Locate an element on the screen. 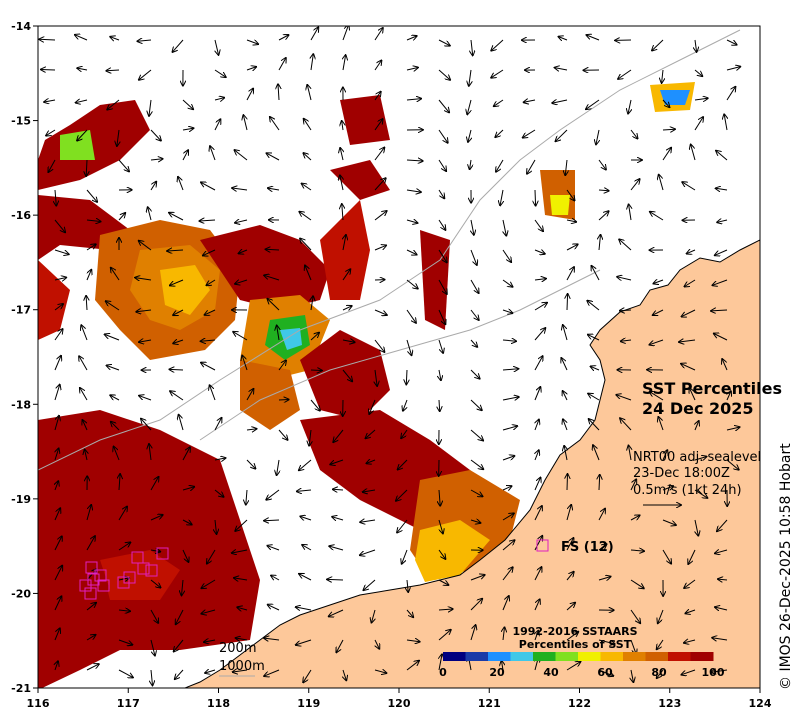  y-tick-label: -14 is located at coordinates (21, 26).